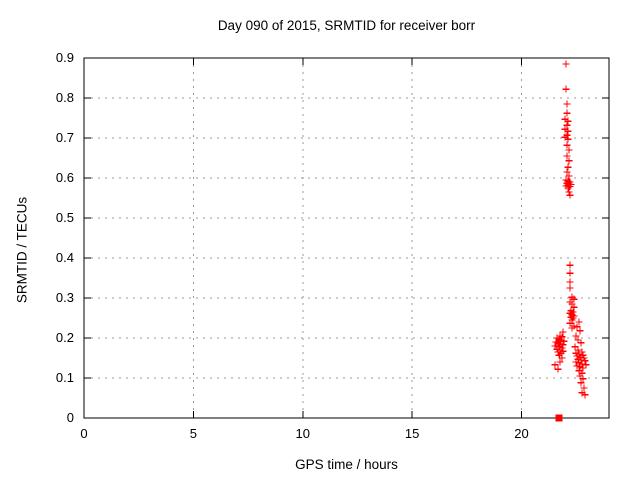  What do you see at coordinates (64, 217) in the screenshot?
I see `y-tick-label: 0.5` at bounding box center [64, 217].